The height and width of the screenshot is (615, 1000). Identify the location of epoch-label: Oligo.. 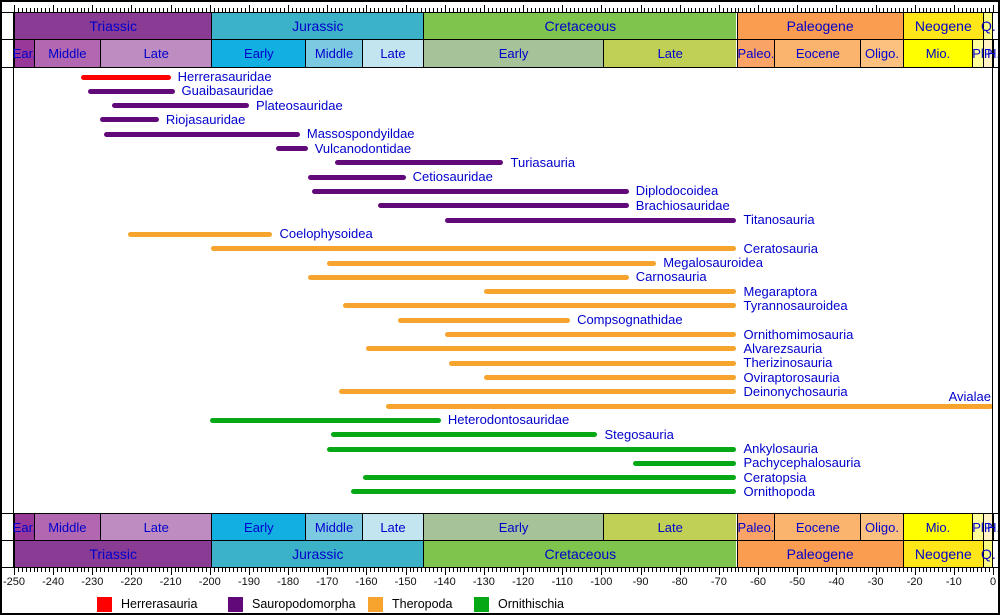
(882, 53).